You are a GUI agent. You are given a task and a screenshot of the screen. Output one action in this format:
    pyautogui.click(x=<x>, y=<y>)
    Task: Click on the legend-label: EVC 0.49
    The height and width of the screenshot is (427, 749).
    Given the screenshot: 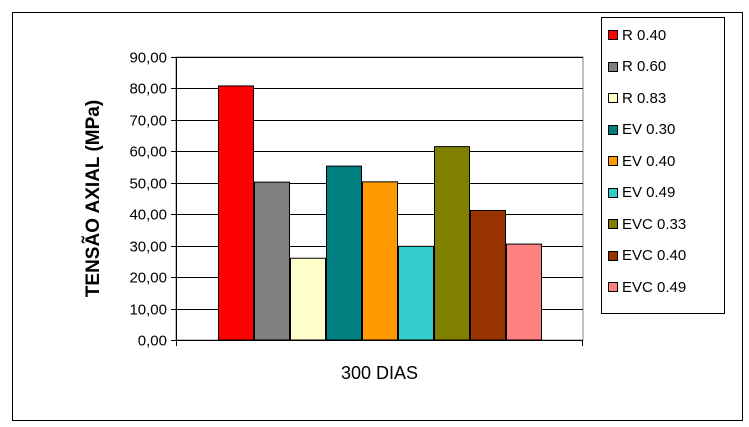 What is the action you would take?
    pyautogui.click(x=654, y=287)
    